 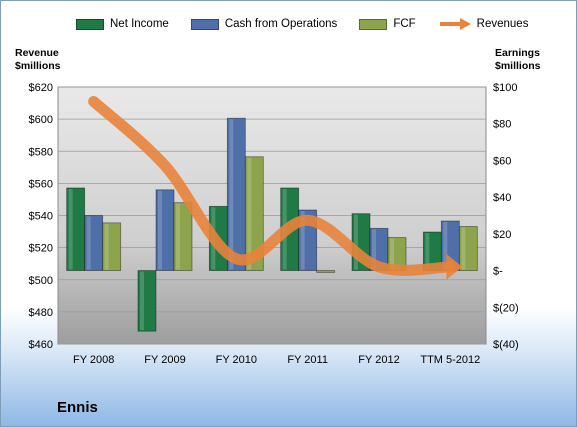 What do you see at coordinates (41, 217) in the screenshot?
I see `left-tick-label: $540` at bounding box center [41, 217].